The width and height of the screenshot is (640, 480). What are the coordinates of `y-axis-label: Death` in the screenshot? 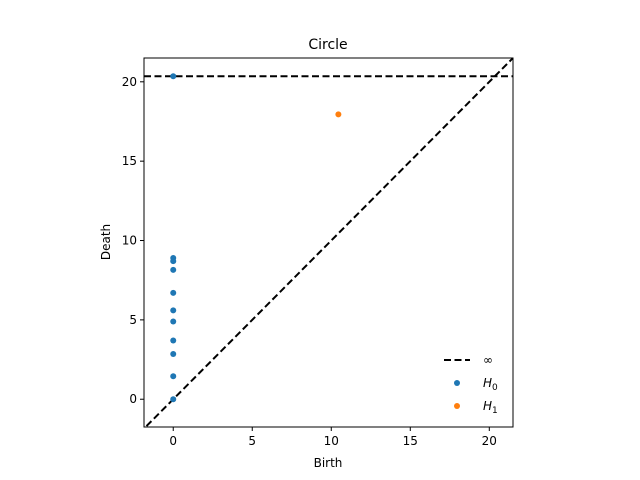 It's located at (106, 242).